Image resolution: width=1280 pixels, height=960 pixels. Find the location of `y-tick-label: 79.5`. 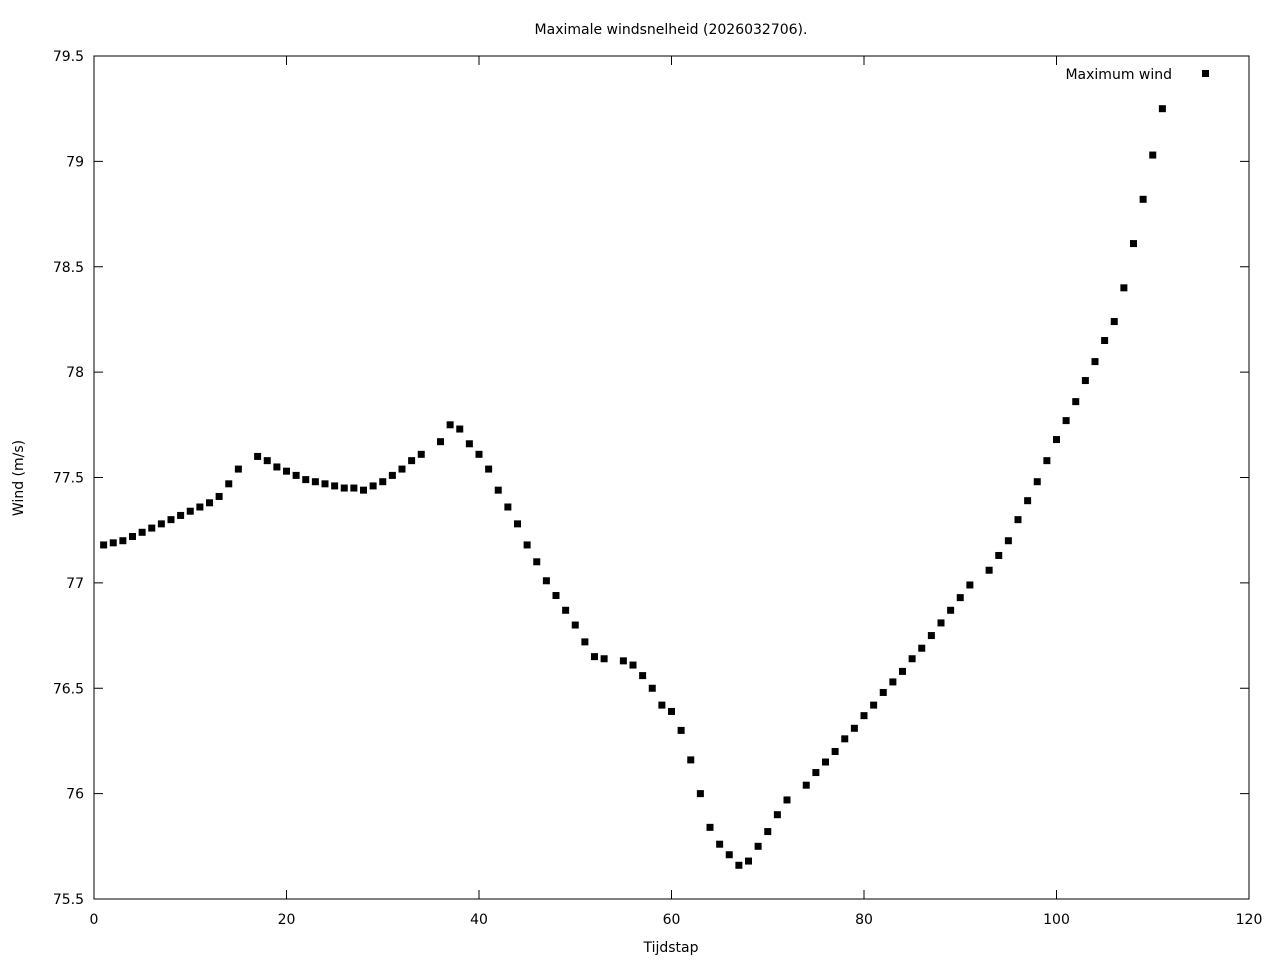

y-tick-label: 79.5 is located at coordinates (68, 57).